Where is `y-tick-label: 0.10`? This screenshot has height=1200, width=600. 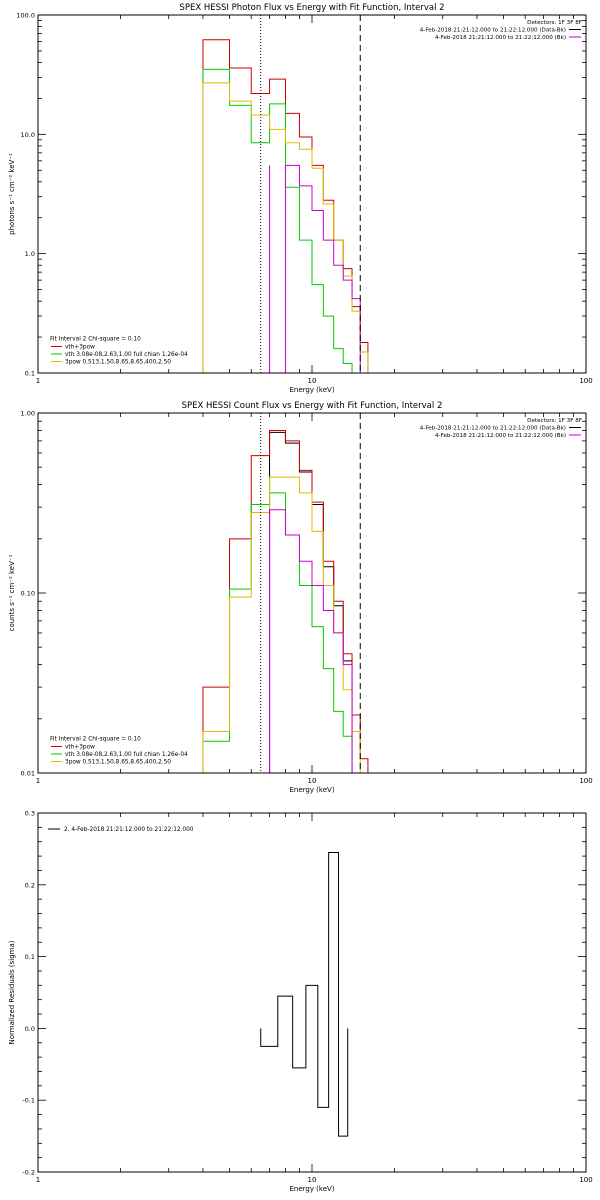 y-tick-label: 0.10 is located at coordinates (28, 594).